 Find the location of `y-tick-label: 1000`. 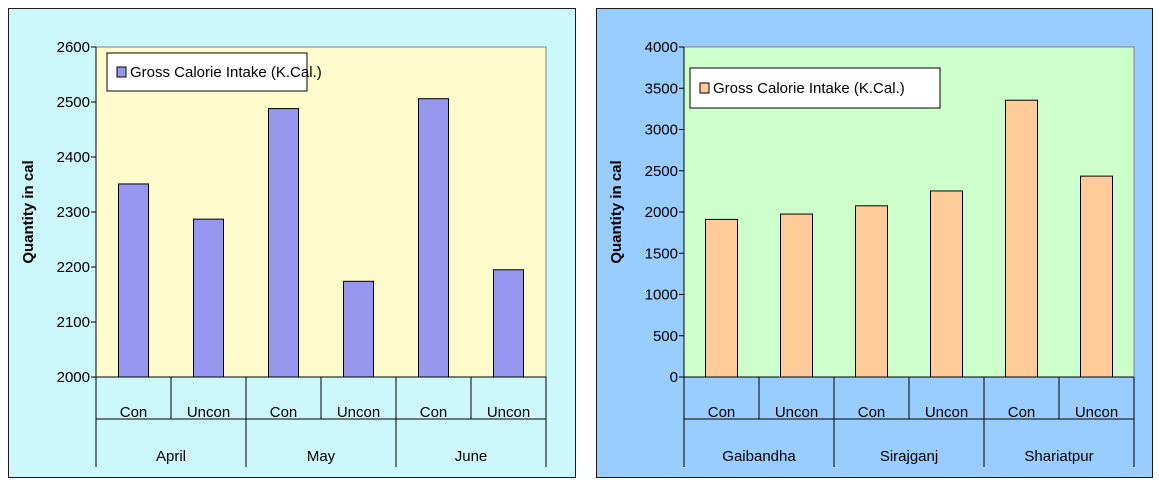

y-tick-label: 1000 is located at coordinates (661, 295).